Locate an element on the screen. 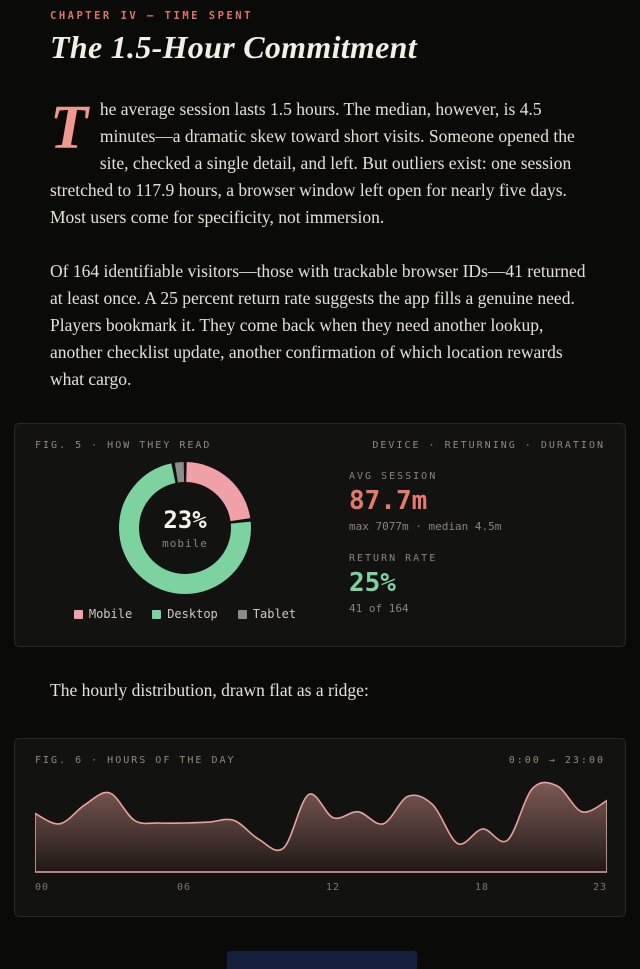 This screenshot has height=969, width=640. legend-swatch-desktop-icon is located at coordinates (157, 614).